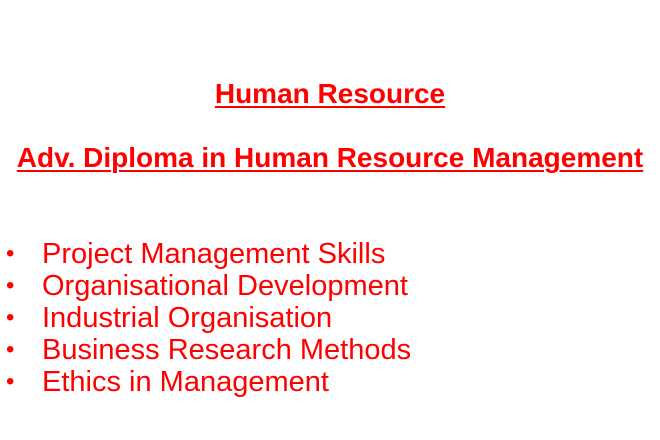 The width and height of the screenshot is (660, 440). I want to click on list-item-text: Industrial Organisation, so click(187, 318).